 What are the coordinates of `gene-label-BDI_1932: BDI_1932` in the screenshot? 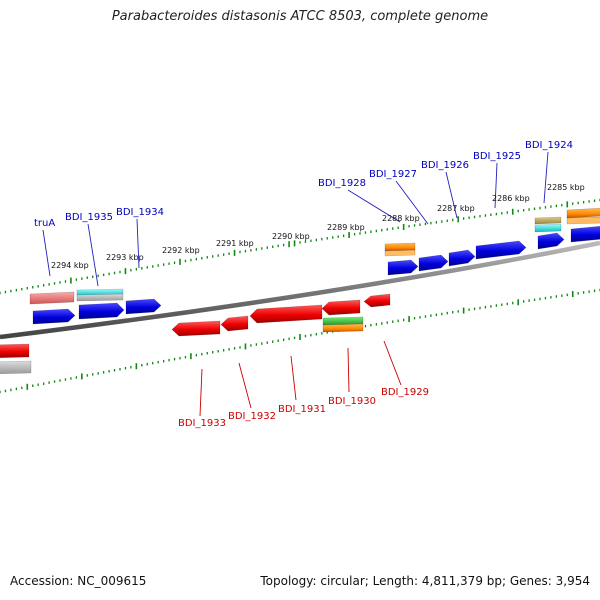 It's located at (252, 416).